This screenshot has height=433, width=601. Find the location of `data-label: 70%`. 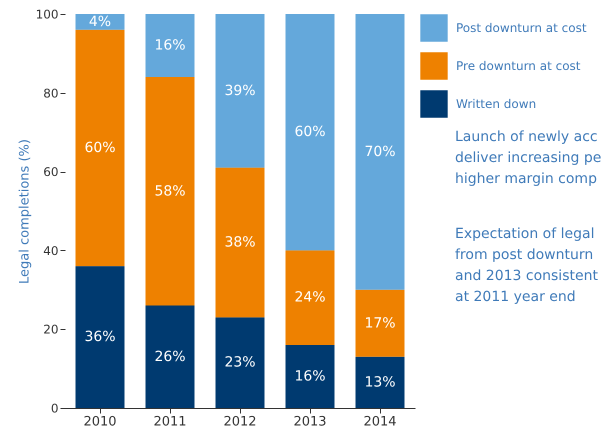

data-label: 70% is located at coordinates (380, 152).